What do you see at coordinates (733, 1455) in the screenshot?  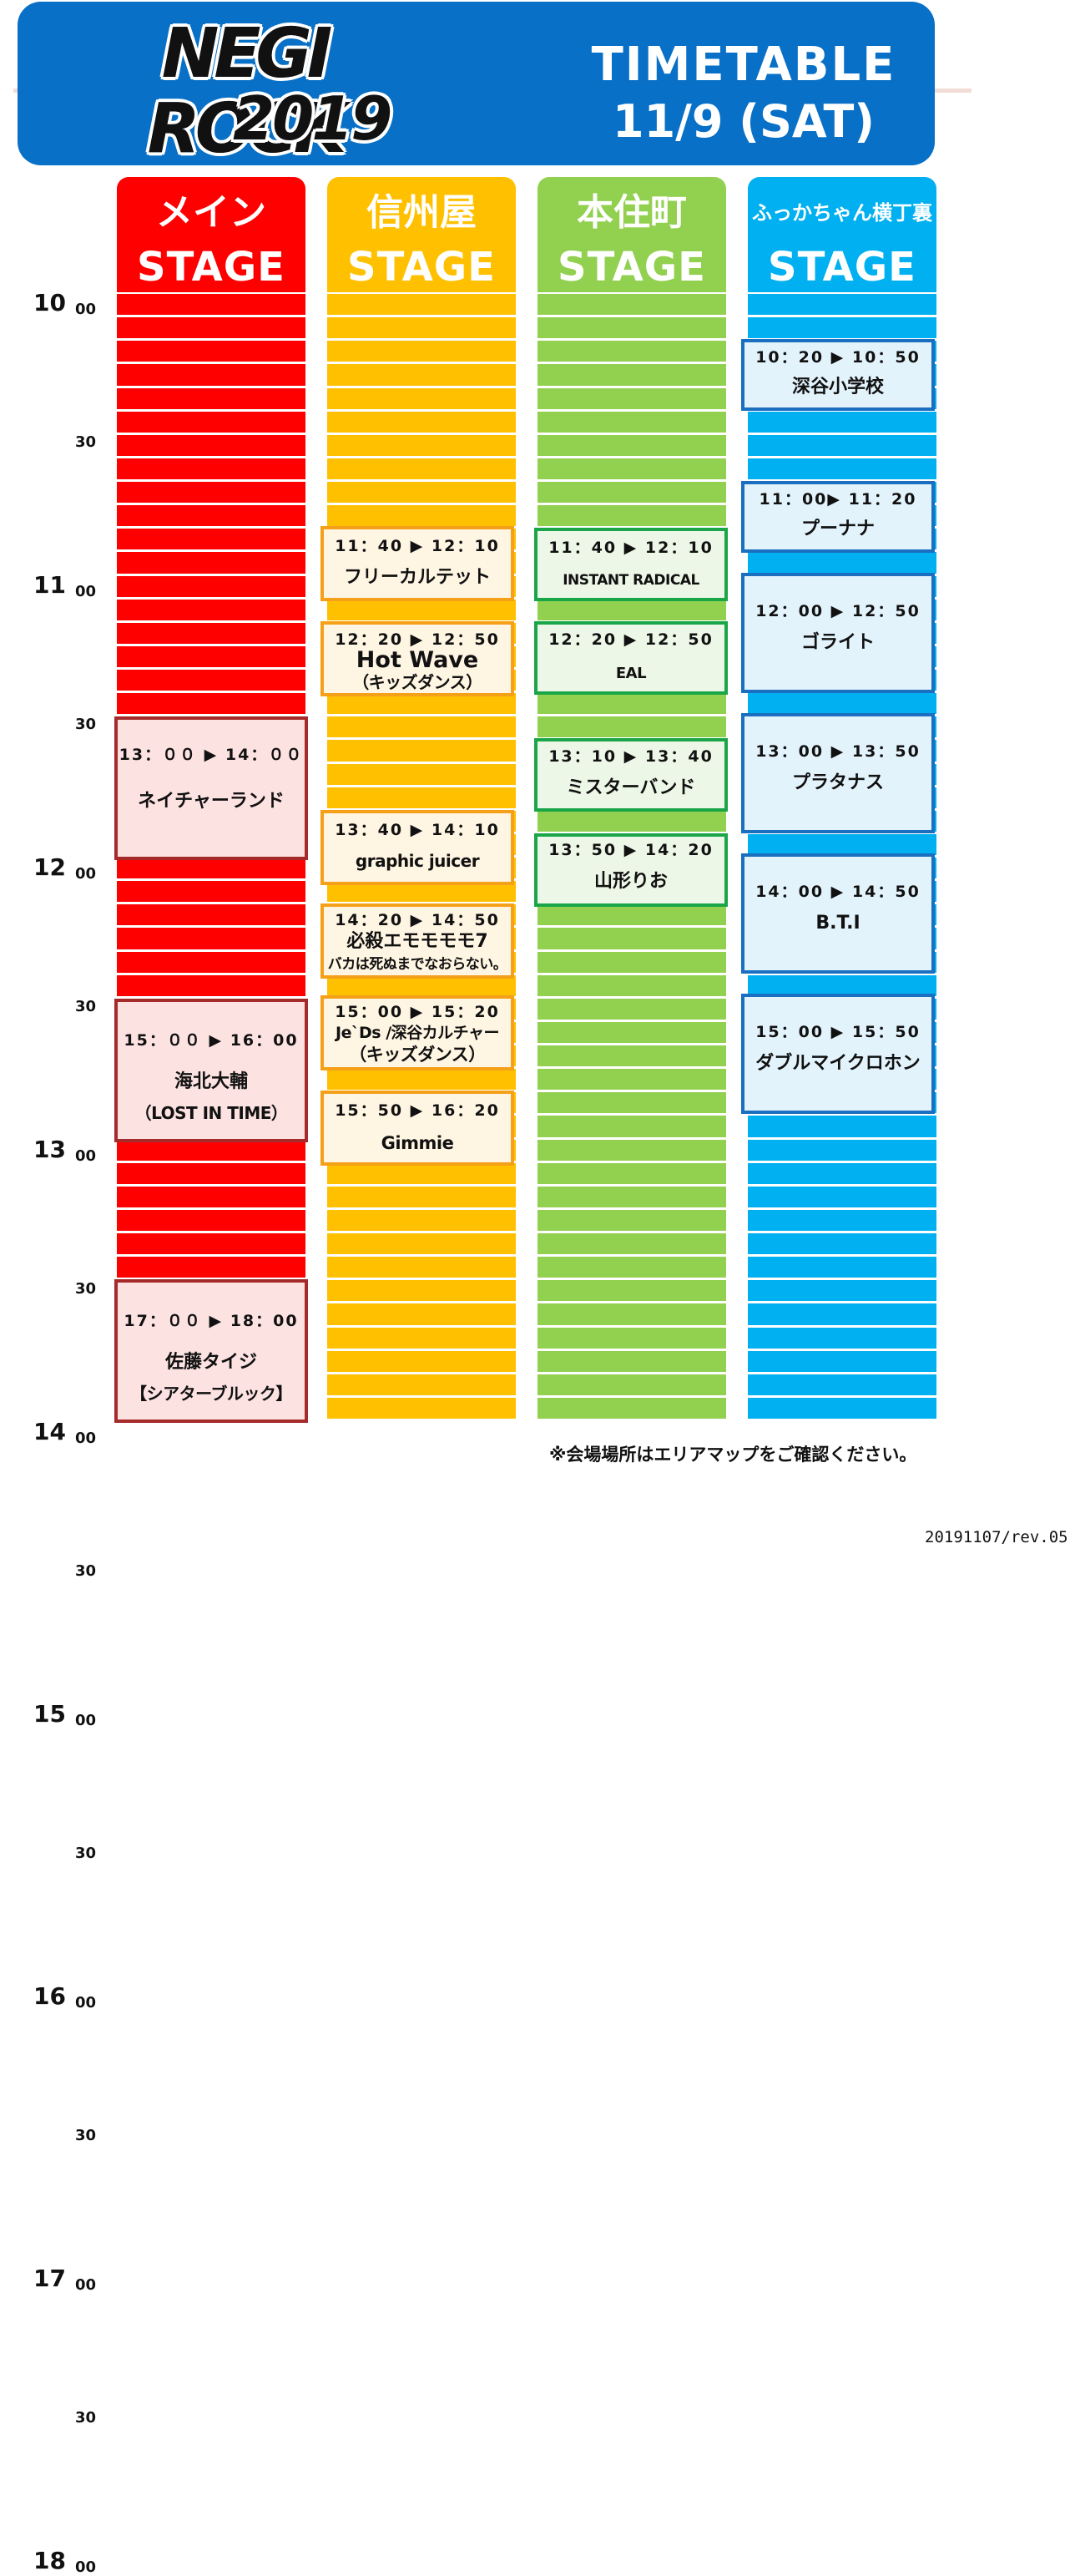 I see `venue-note: ※会場場所はエリアマップをご確認ください。` at bounding box center [733, 1455].